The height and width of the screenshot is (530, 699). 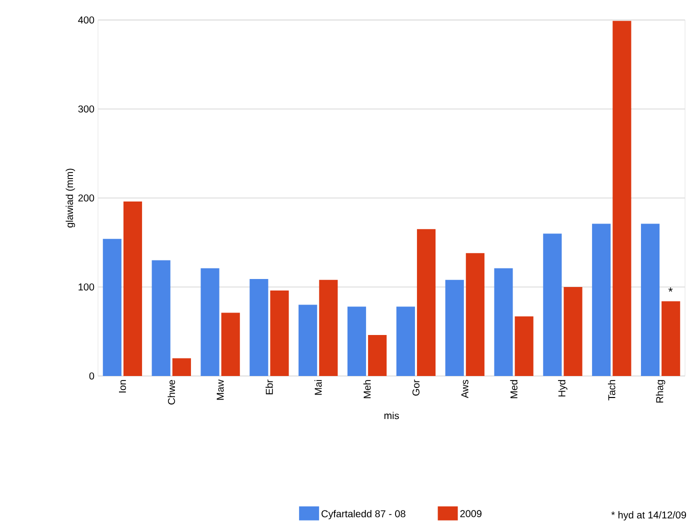 I want to click on x-tick-label: Maw, so click(x=220, y=389).